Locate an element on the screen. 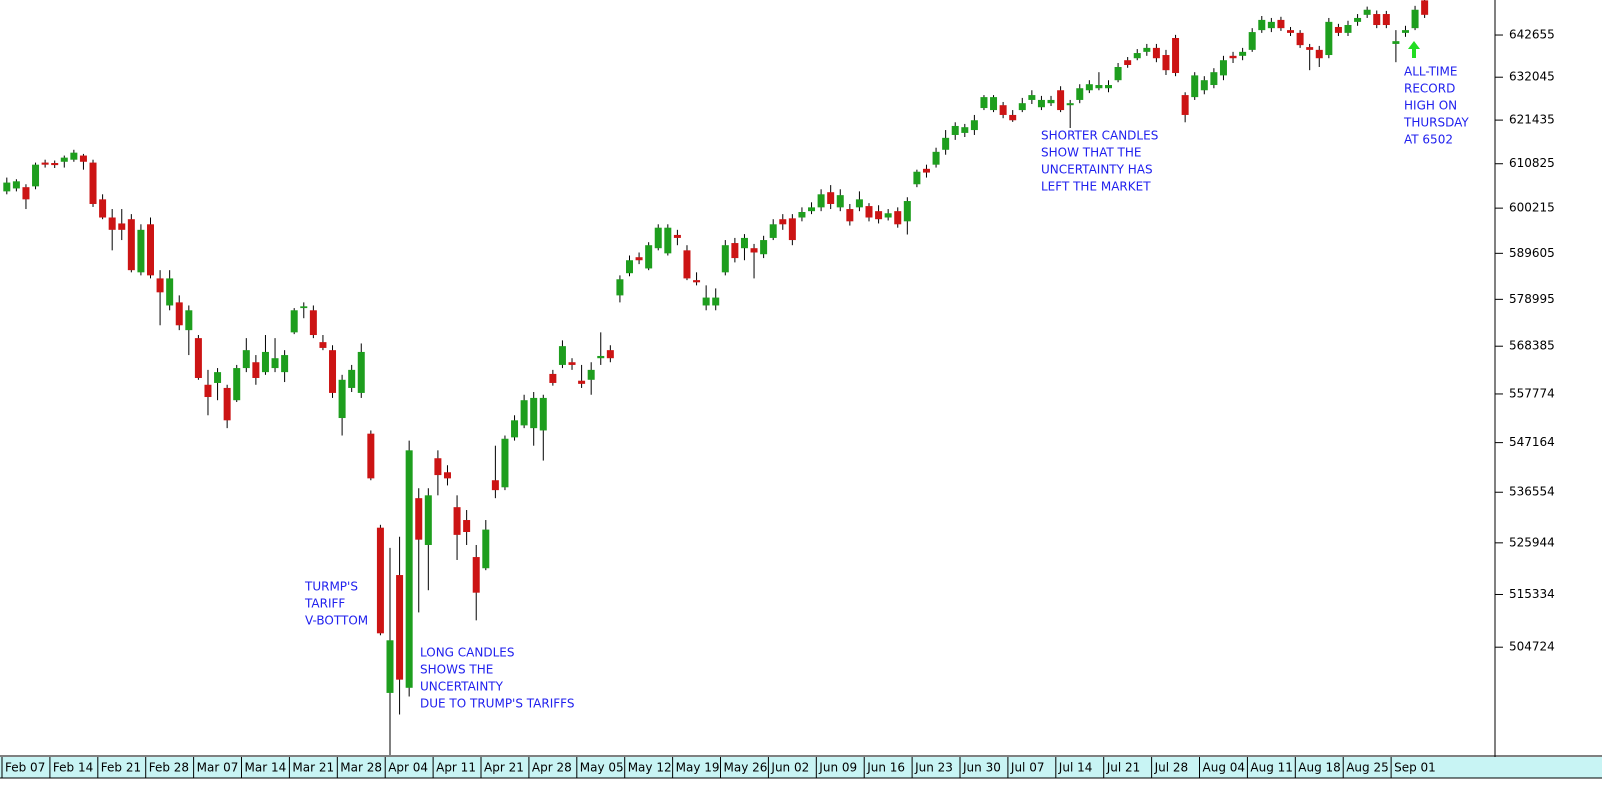 The image size is (1602, 794). x-tick-label: Feb 07 is located at coordinates (25, 768).